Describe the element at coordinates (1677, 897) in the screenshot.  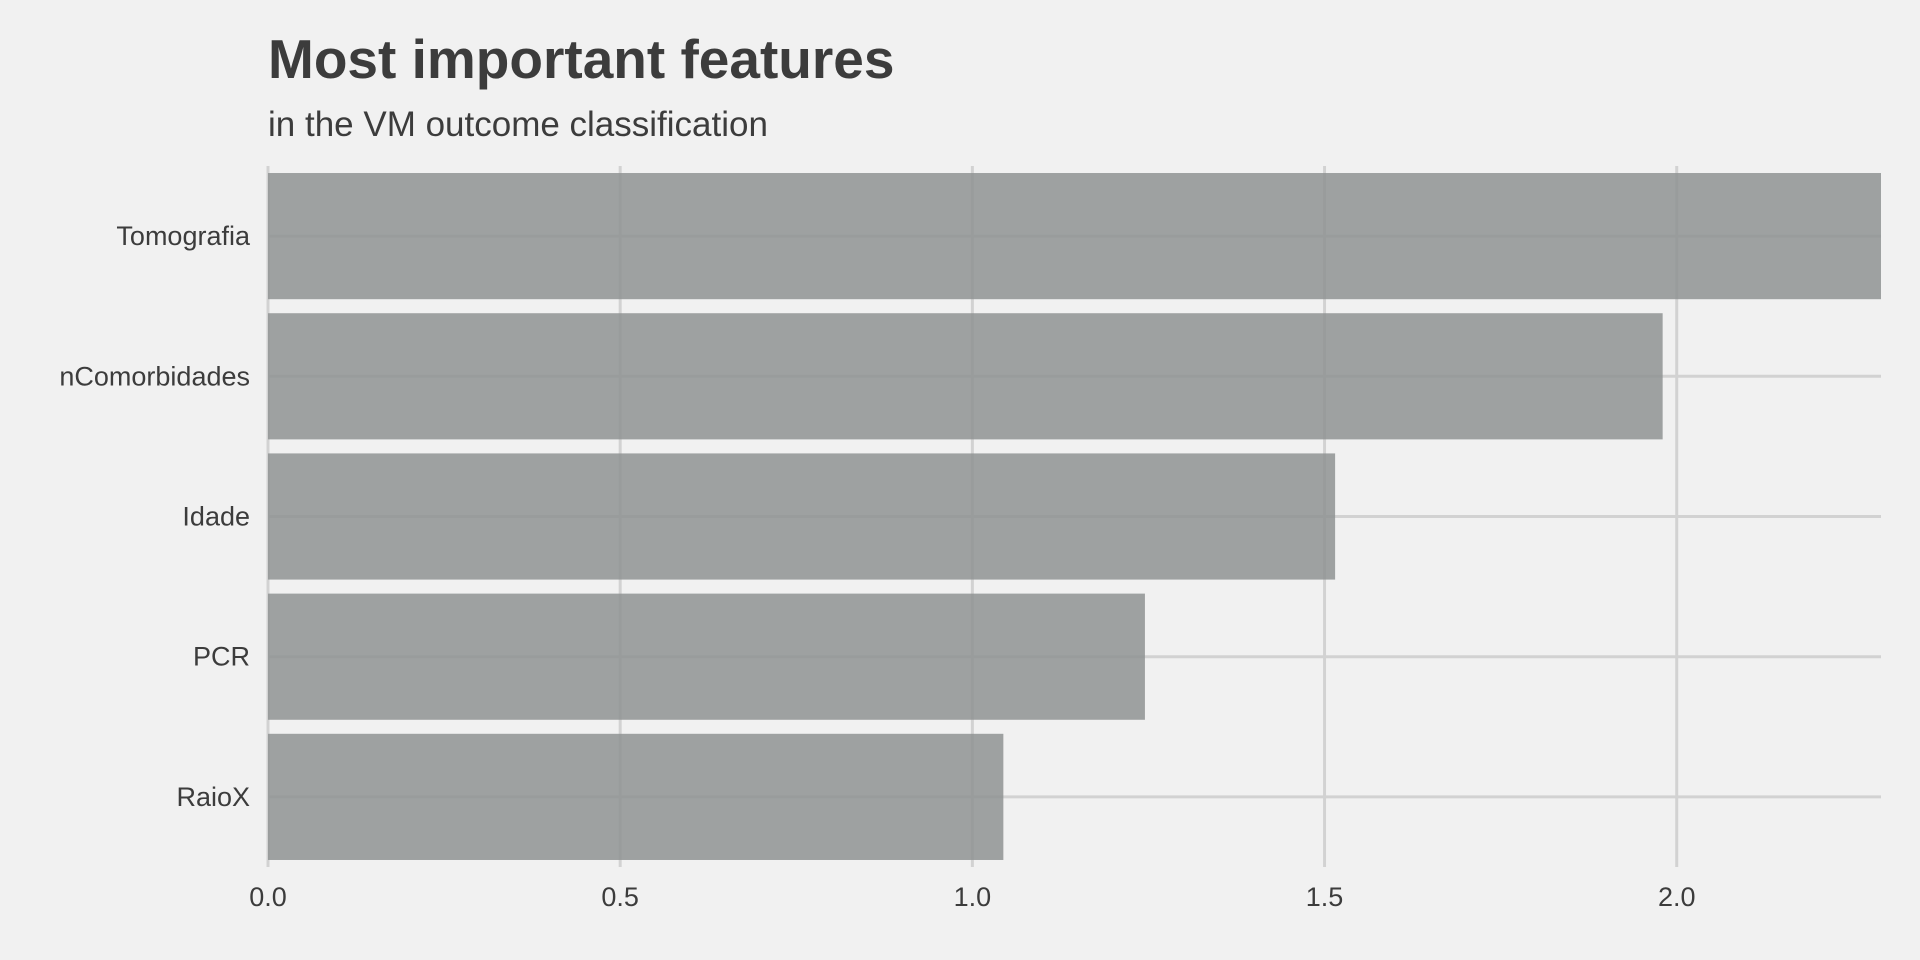
I see `x-tick-label: 2.0` at that location.